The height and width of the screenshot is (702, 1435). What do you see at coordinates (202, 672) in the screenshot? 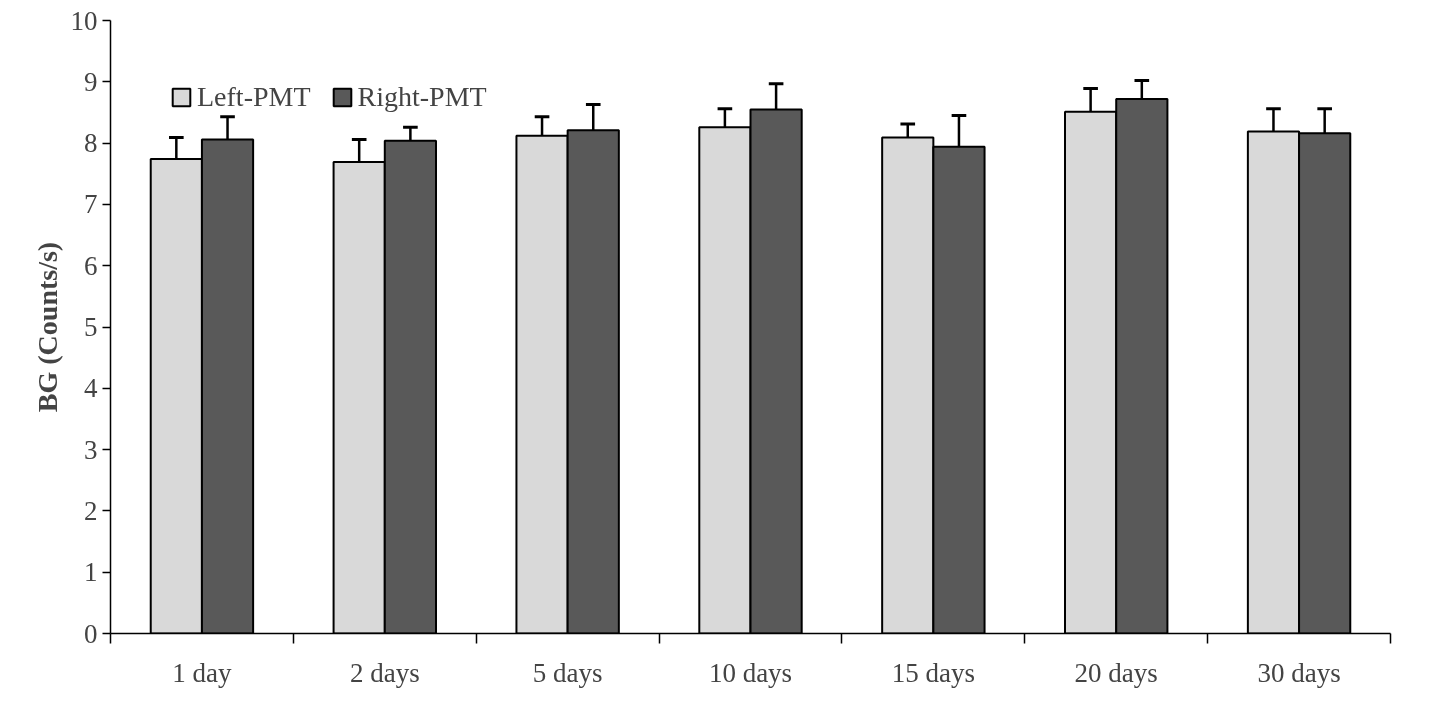
I see `x-tick-label: 1 day` at bounding box center [202, 672].